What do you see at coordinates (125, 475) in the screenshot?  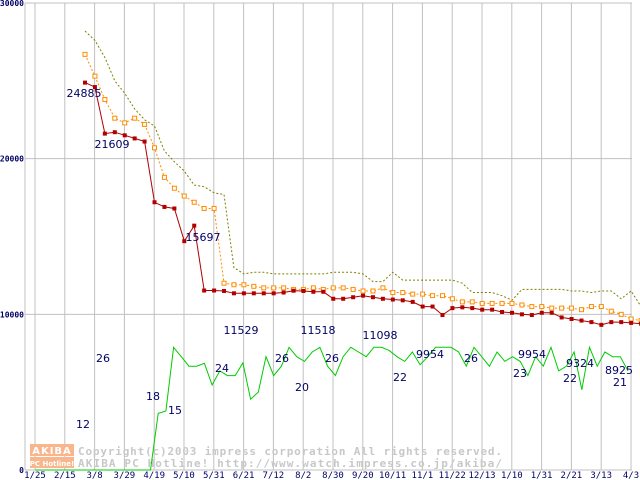 I see `x-tick-label: 3/29` at bounding box center [125, 475].